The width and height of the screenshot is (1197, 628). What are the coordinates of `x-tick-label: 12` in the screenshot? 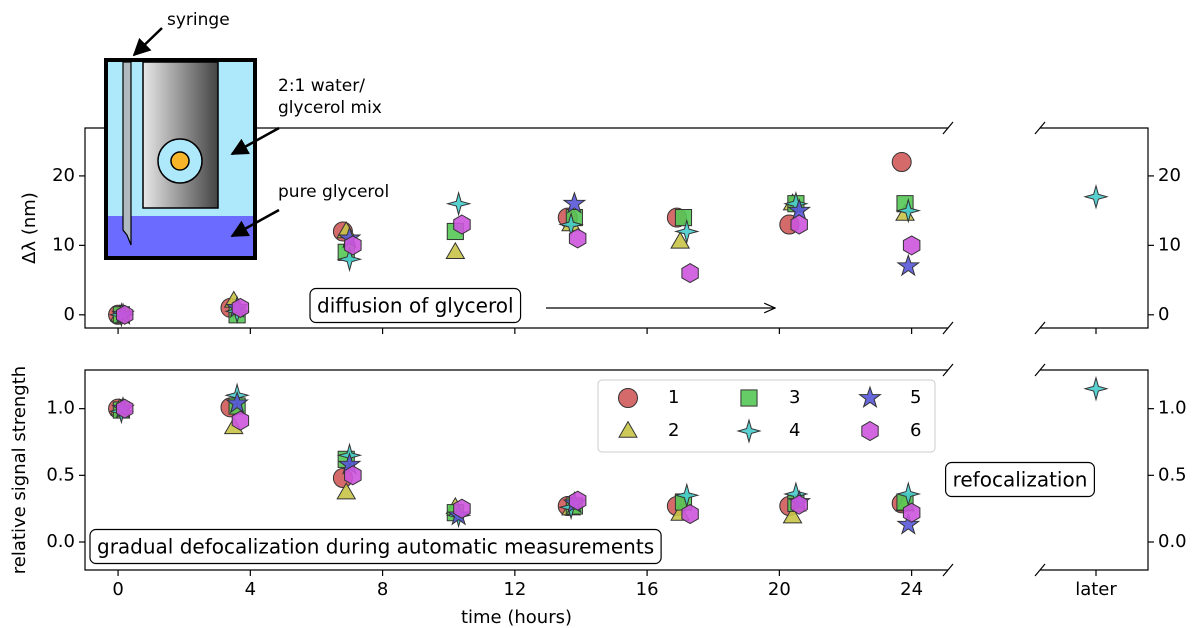 It's located at (514, 589).